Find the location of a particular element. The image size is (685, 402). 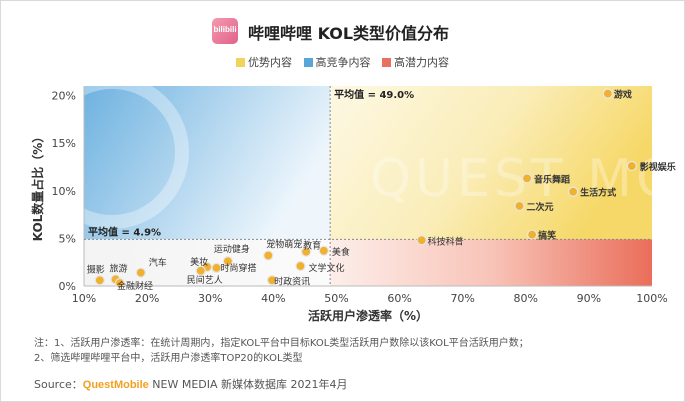

legend-item-potential: 高潜力内容 is located at coordinates (415, 62).